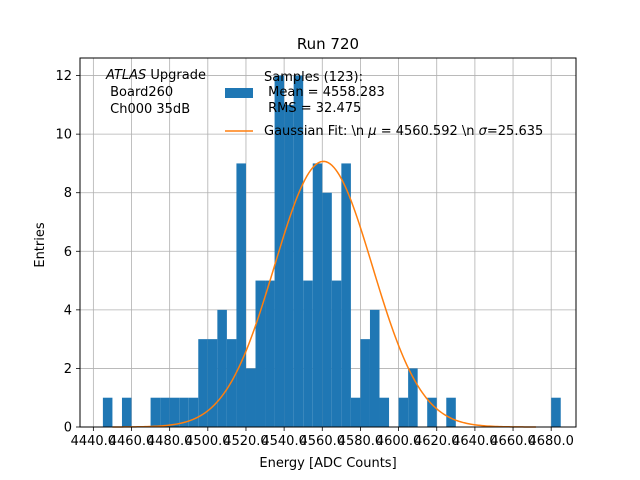 This screenshot has height=480, width=640. What do you see at coordinates (63, 135) in the screenshot?
I see `y-tick-label: 10` at bounding box center [63, 135].